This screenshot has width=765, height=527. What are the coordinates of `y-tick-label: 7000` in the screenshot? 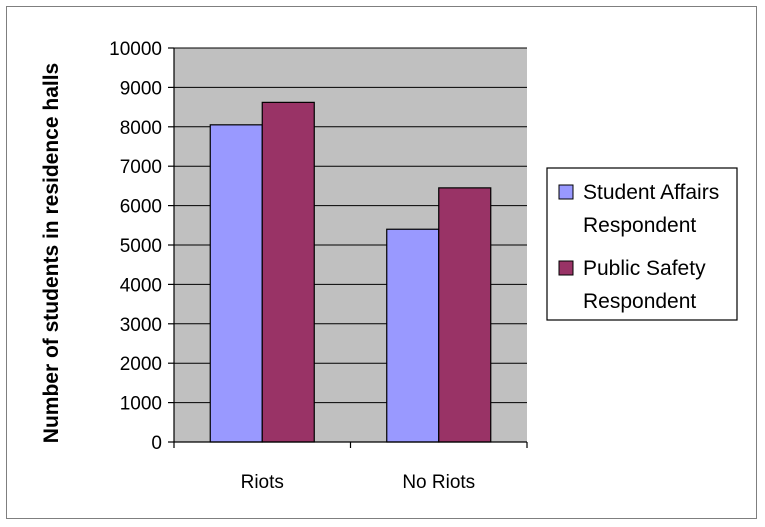 It's located at (141, 167).